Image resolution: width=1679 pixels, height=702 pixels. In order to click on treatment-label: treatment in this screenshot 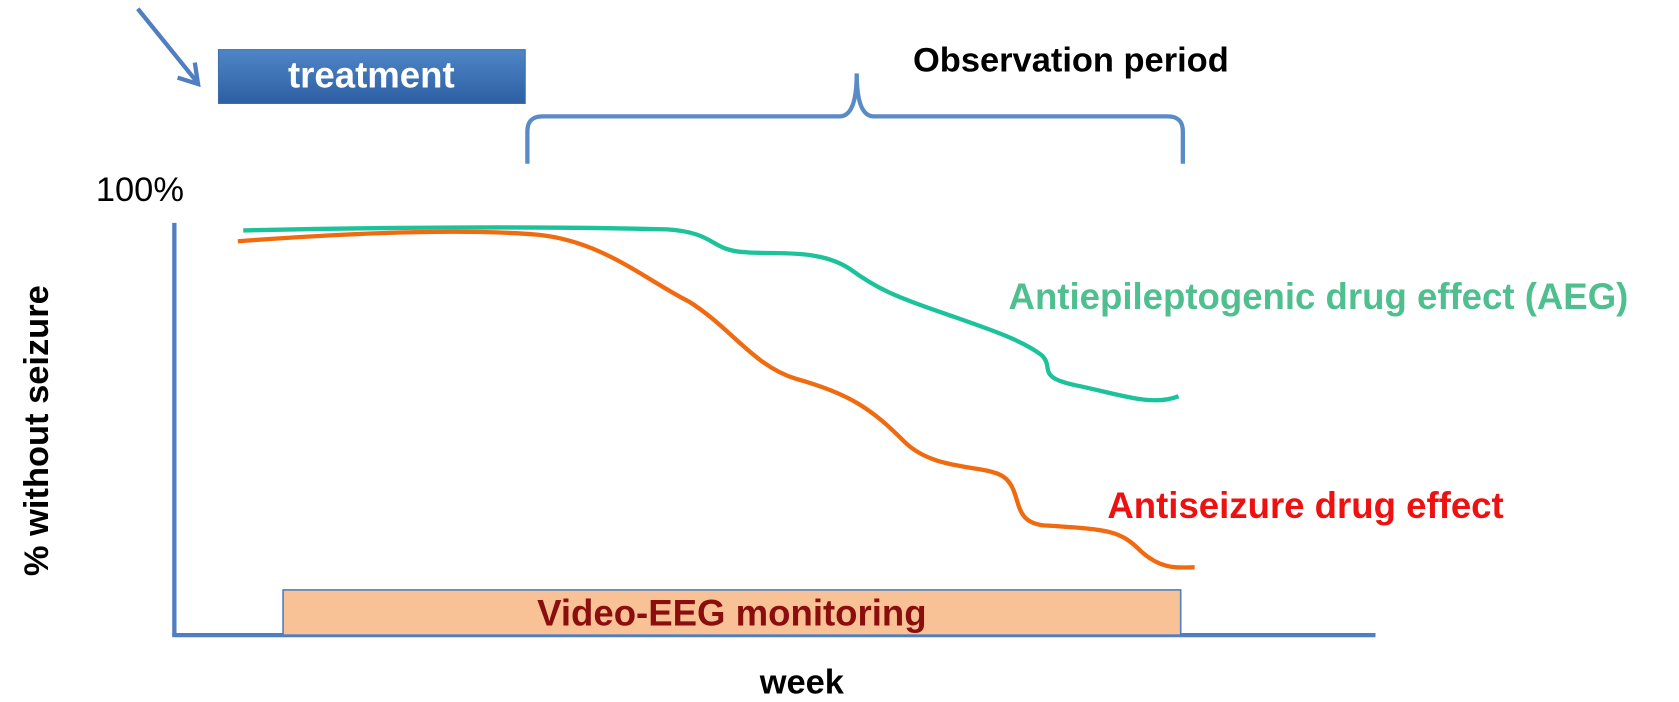, I will do `click(371, 74)`.